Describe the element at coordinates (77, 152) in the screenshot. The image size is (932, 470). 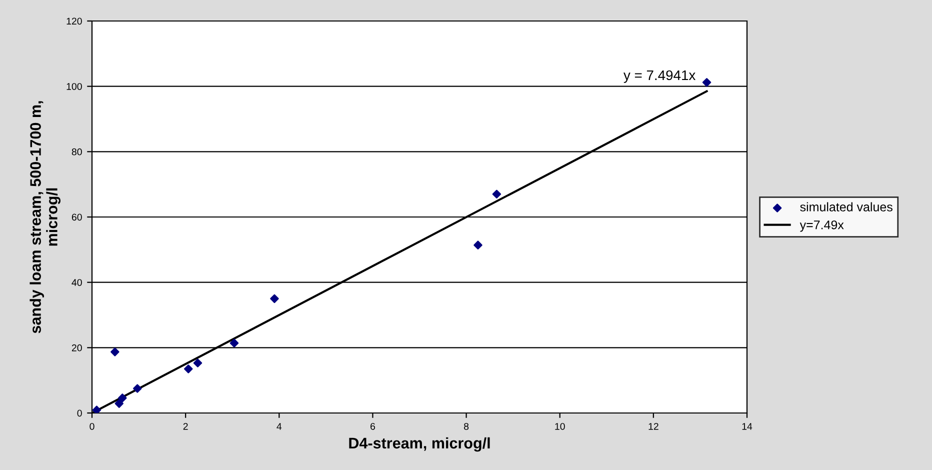
I see `y-tick-label: 80` at that location.